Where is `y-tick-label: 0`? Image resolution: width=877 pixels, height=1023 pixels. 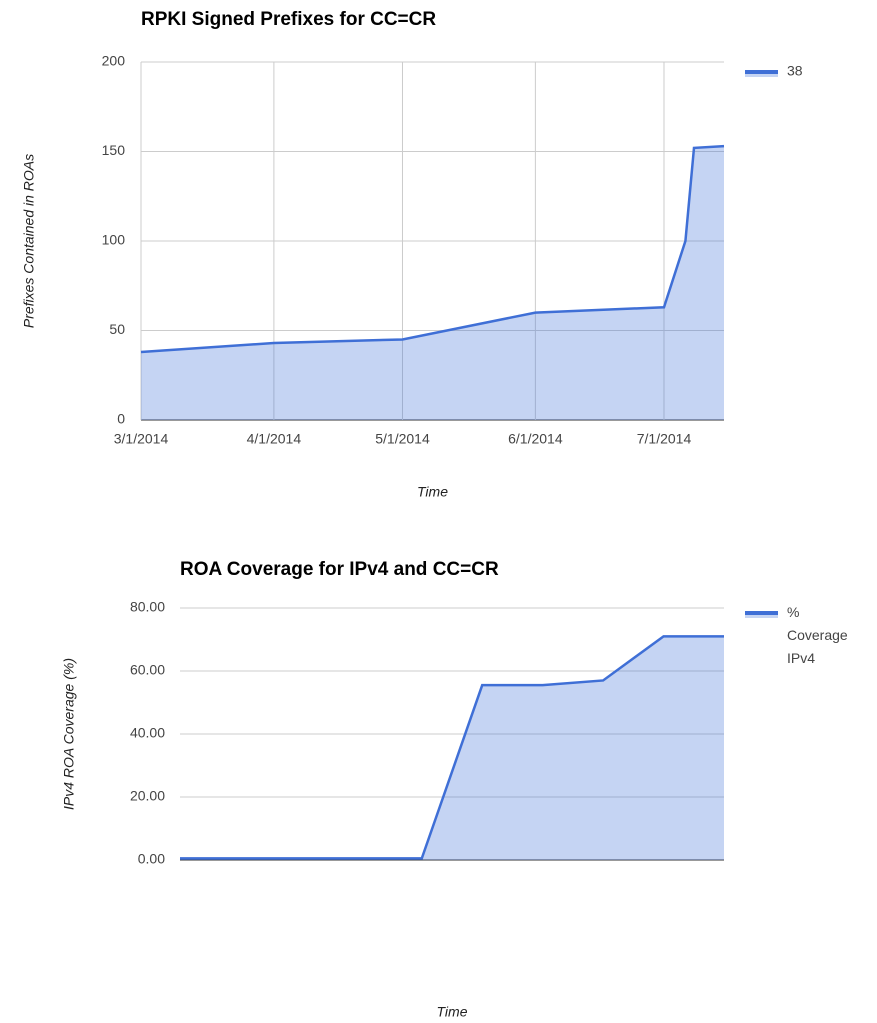
y-tick-label: 0 is located at coordinates (121, 419).